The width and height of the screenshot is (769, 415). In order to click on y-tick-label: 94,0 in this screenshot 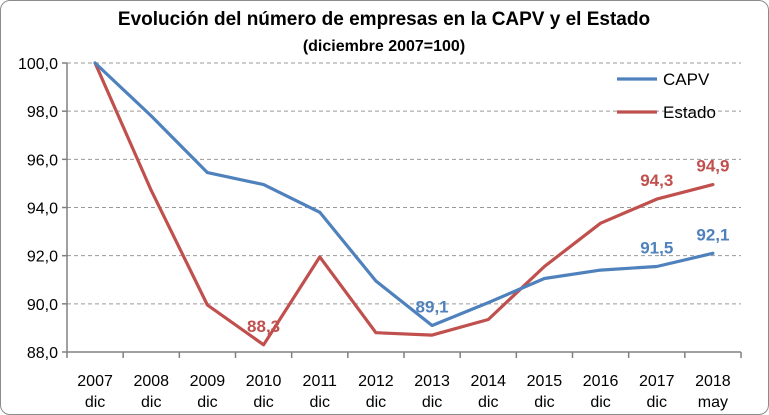, I will do `click(42, 209)`.